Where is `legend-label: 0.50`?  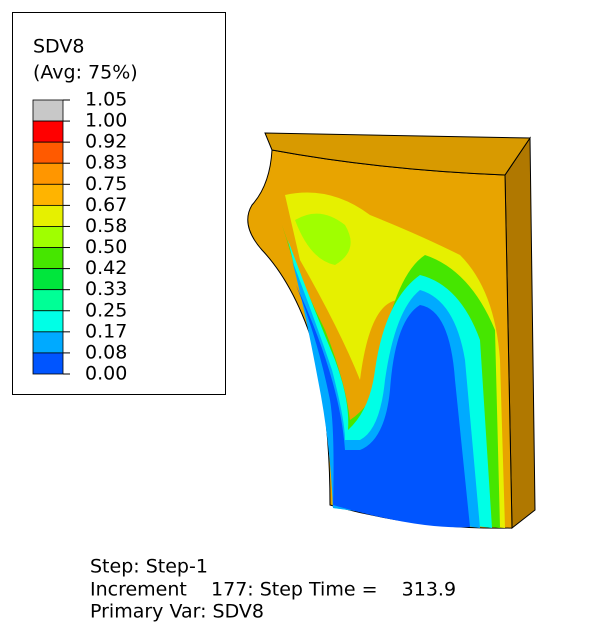 legend-label: 0.50 is located at coordinates (106, 247).